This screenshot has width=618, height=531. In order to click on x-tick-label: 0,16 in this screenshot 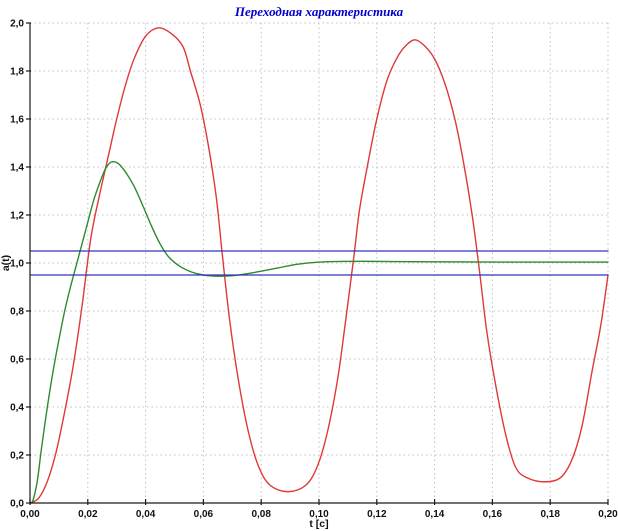, I will do `click(493, 514)`.